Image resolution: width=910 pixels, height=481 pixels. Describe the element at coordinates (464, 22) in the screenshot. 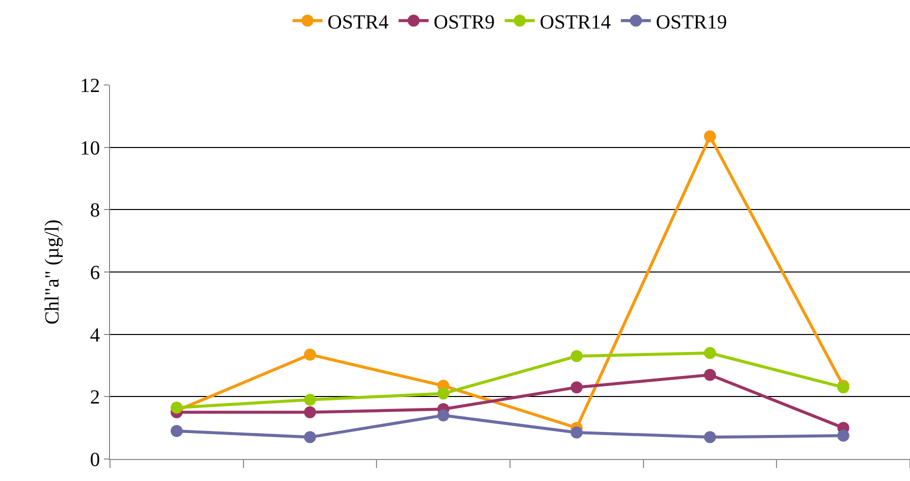

I see `legend-label: OSTR9` at that location.